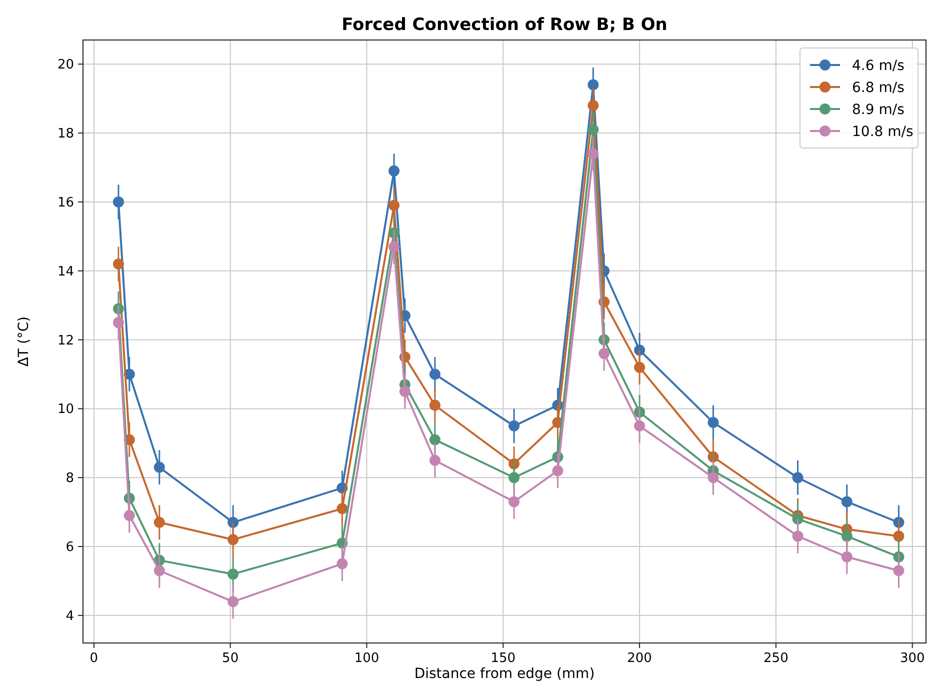 This screenshot has width=942, height=691. What do you see at coordinates (878, 88) in the screenshot?
I see `legend-label: 6.8 m/s` at bounding box center [878, 88].